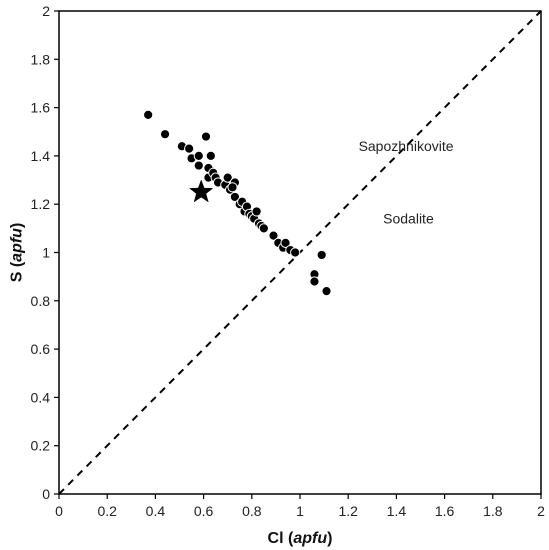 This screenshot has height=550, width=549. I want to click on x-tick-label: 0.2, so click(107, 511).